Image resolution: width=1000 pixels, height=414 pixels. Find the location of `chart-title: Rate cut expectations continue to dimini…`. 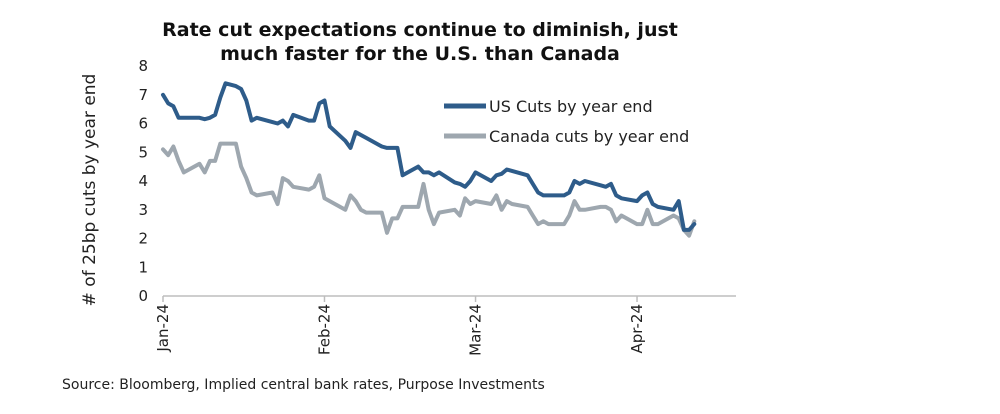

chart-title: Rate cut expectations continue to dimini… is located at coordinates (420, 42).